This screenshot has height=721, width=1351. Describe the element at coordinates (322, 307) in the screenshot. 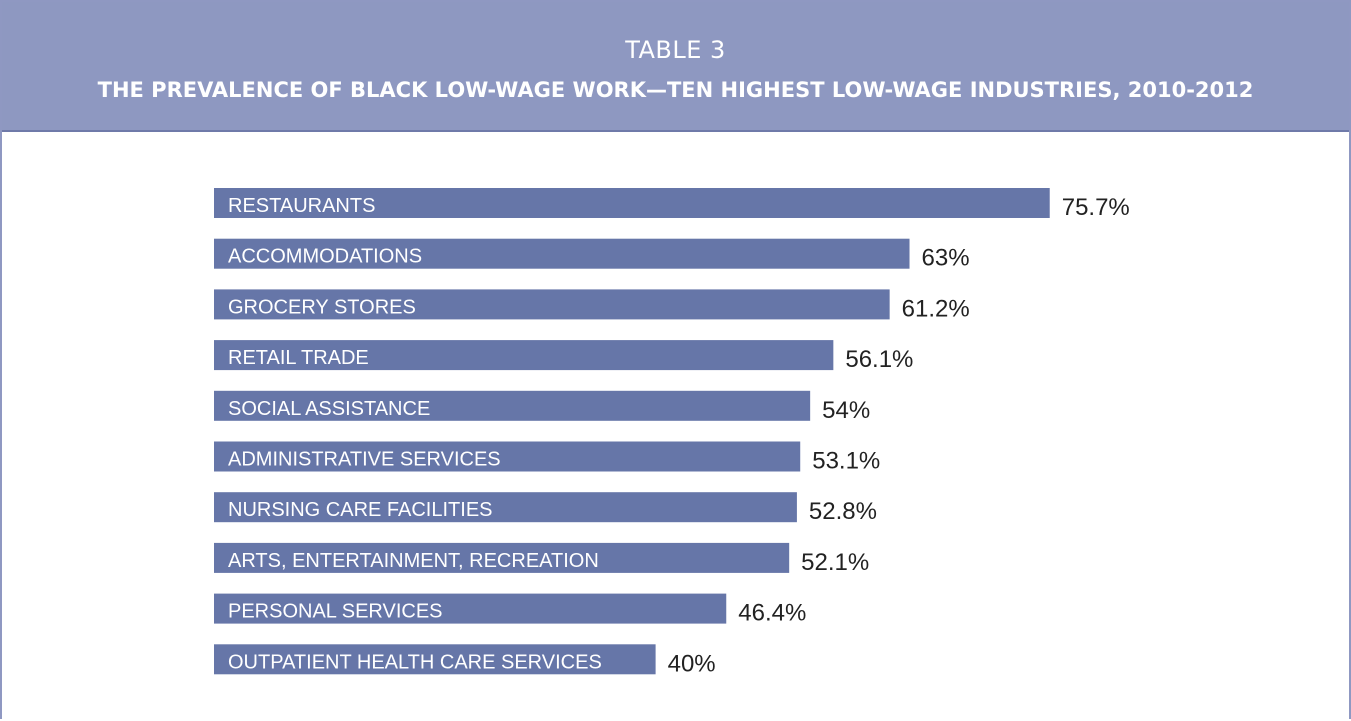

I see `bar-category-label: GROCERY STORES` at that location.